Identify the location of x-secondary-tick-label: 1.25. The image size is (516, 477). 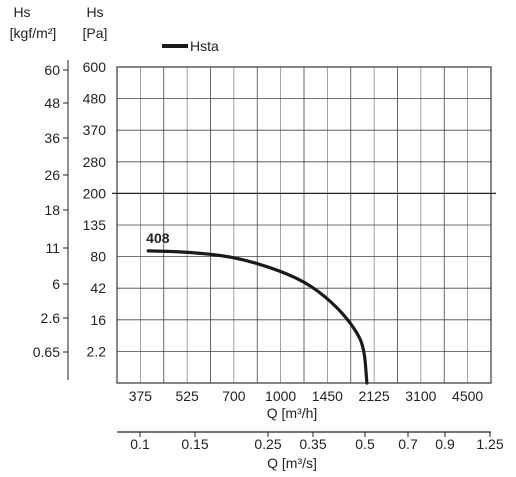
(489, 444).